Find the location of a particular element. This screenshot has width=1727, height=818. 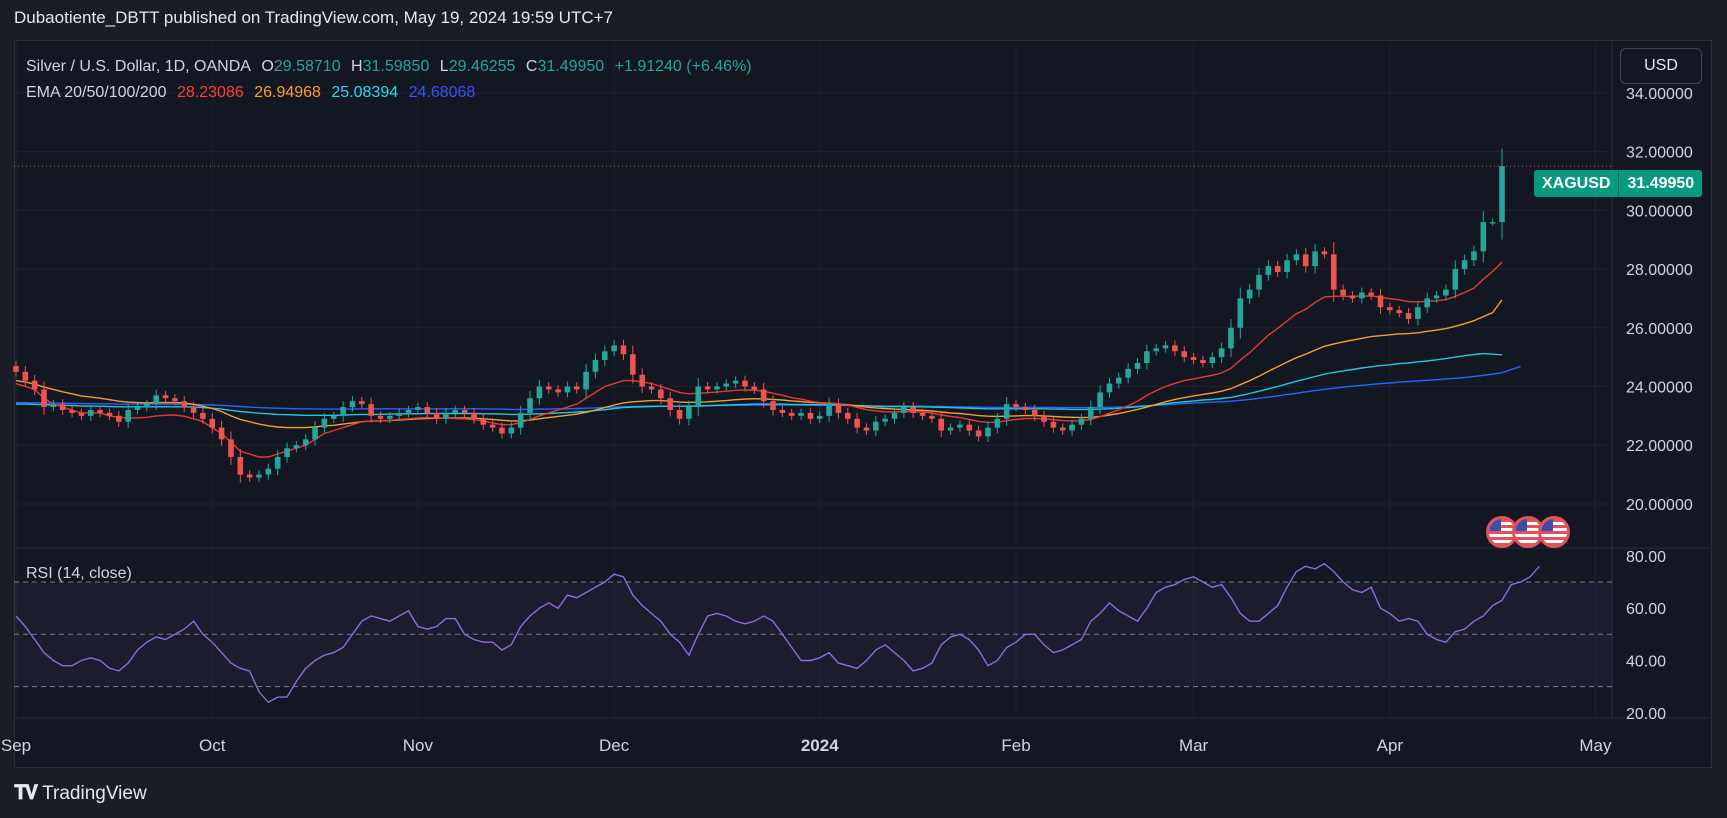

ema20-value: 28.23086 is located at coordinates (210, 92).